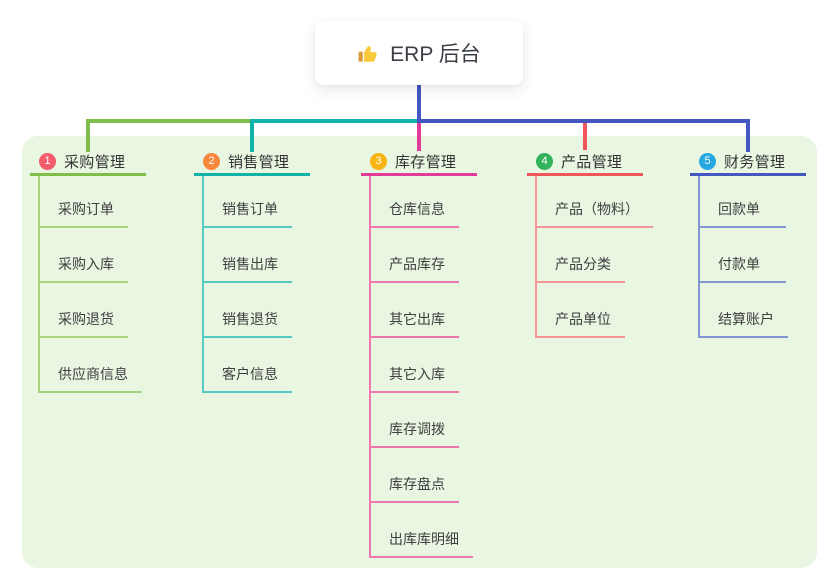 The width and height of the screenshot is (839, 588). What do you see at coordinates (88, 135) in the screenshot?
I see `connector-drop-purchase` at bounding box center [88, 135].